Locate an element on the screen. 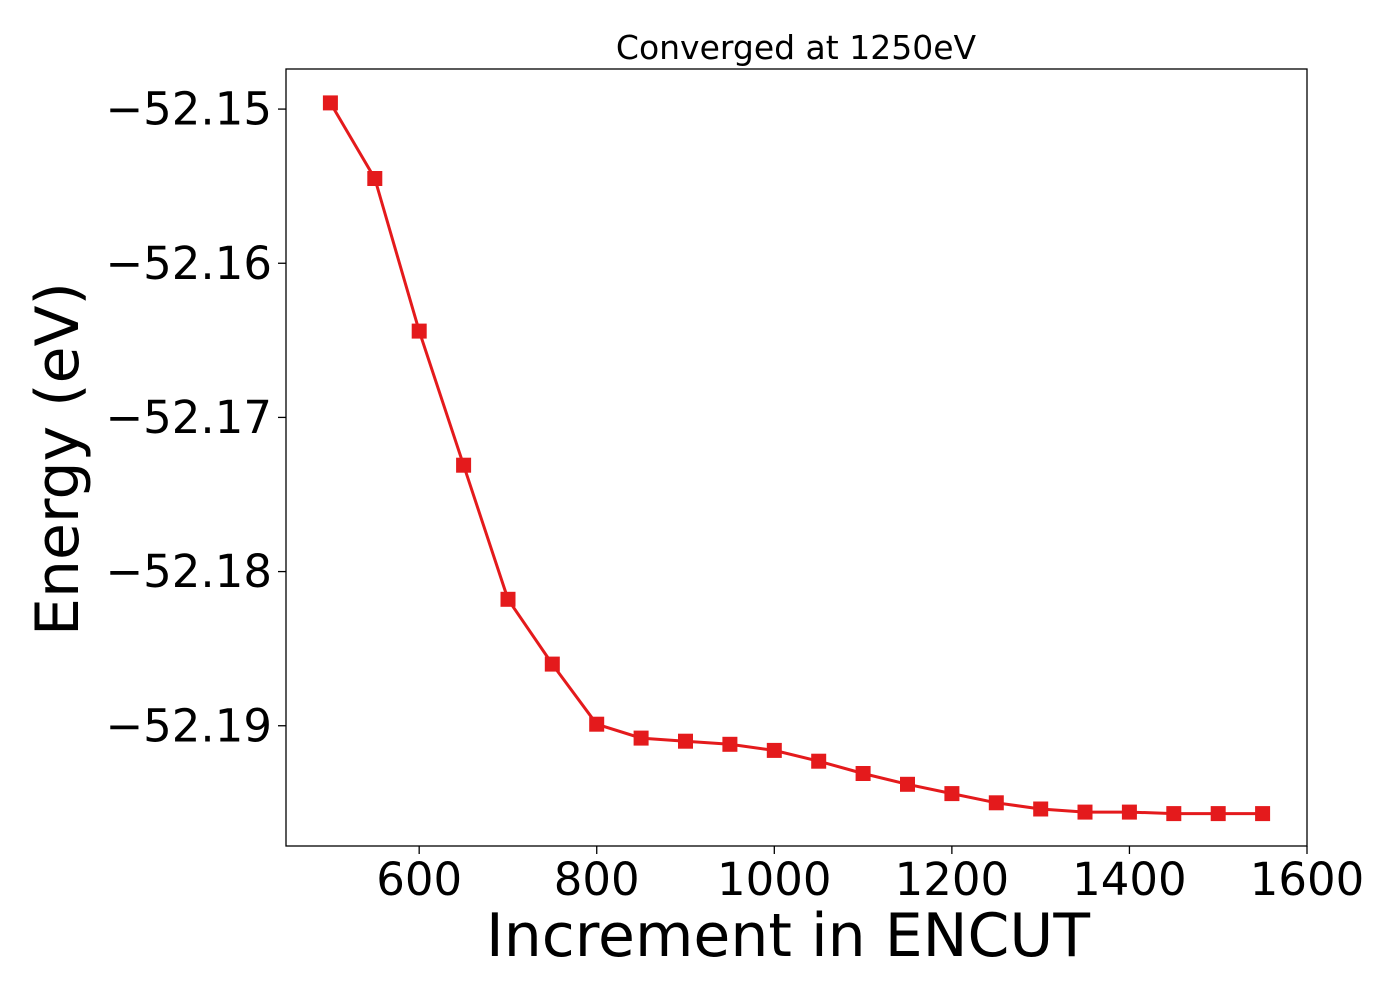 This screenshot has height=1000, width=1400. y-axis-ticks: −52.15 −52.16 −52.17 −52.18 −52.19 is located at coordinates (195, 417).